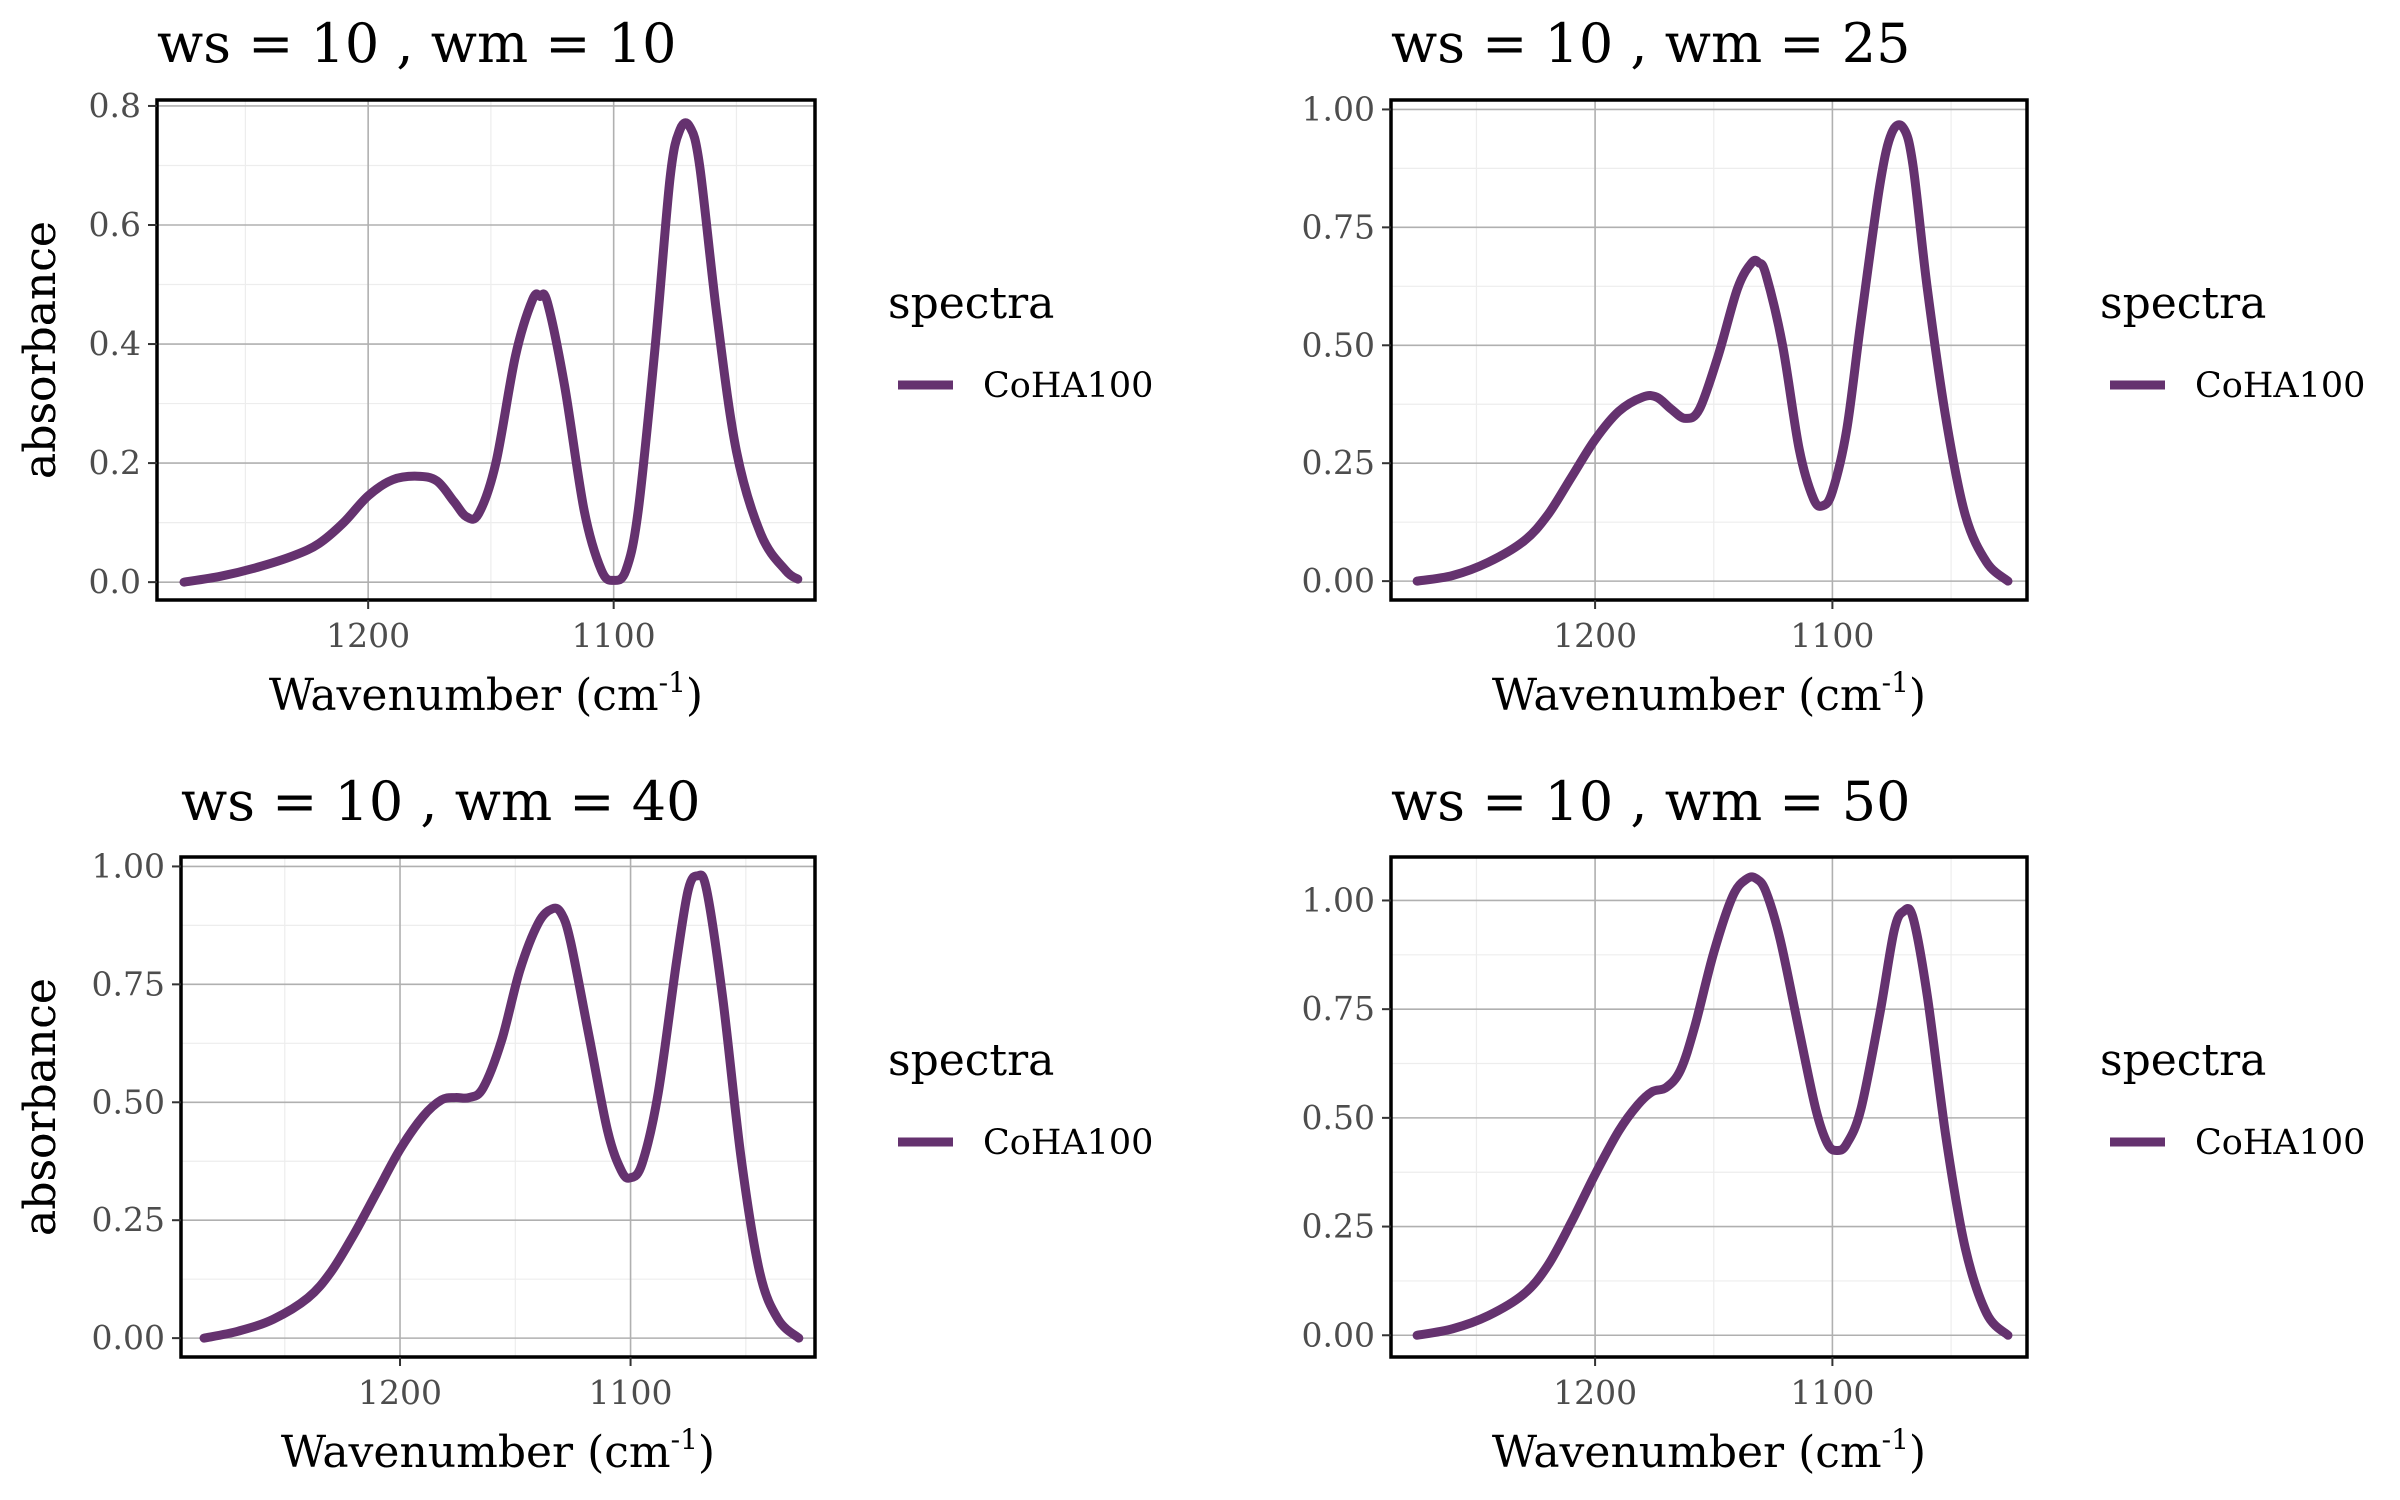  What do you see at coordinates (1650, 43) in the screenshot?
I see `panel-title: ws = 10 , wm = 25` at bounding box center [1650, 43].